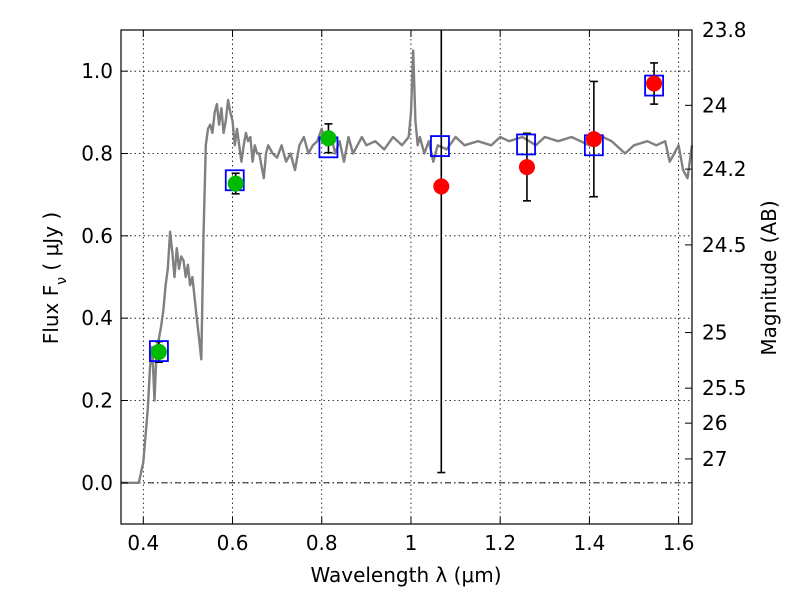 The height and width of the screenshot is (600, 800). What do you see at coordinates (62, 281) in the screenshot?
I see `y-axis-label-sub: ν` at bounding box center [62, 281].